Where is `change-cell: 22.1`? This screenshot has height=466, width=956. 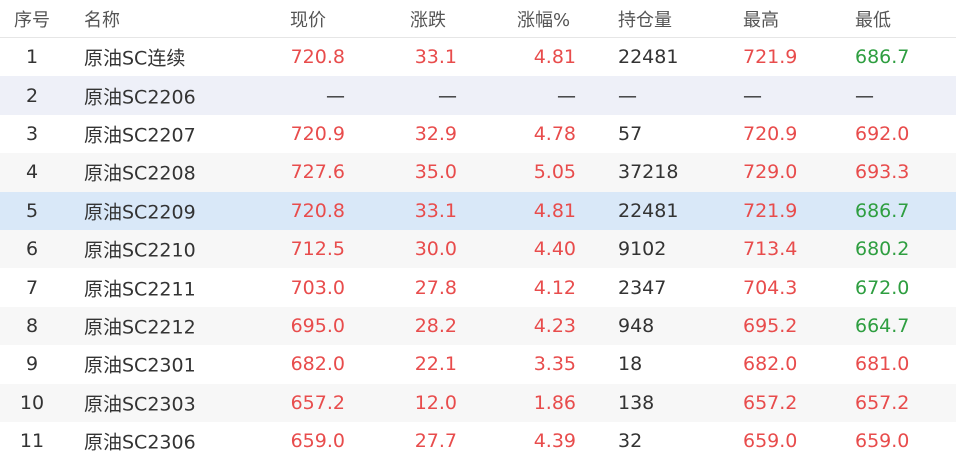
change-cell: 22.1 is located at coordinates (435, 364).